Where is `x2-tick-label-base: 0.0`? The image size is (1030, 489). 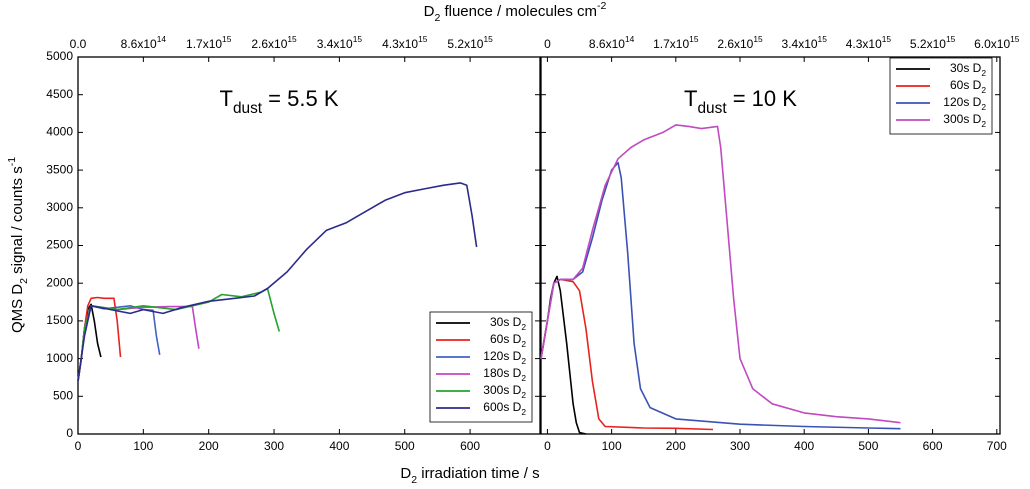
x2-tick-label-base: 0.0 is located at coordinates (78, 44).